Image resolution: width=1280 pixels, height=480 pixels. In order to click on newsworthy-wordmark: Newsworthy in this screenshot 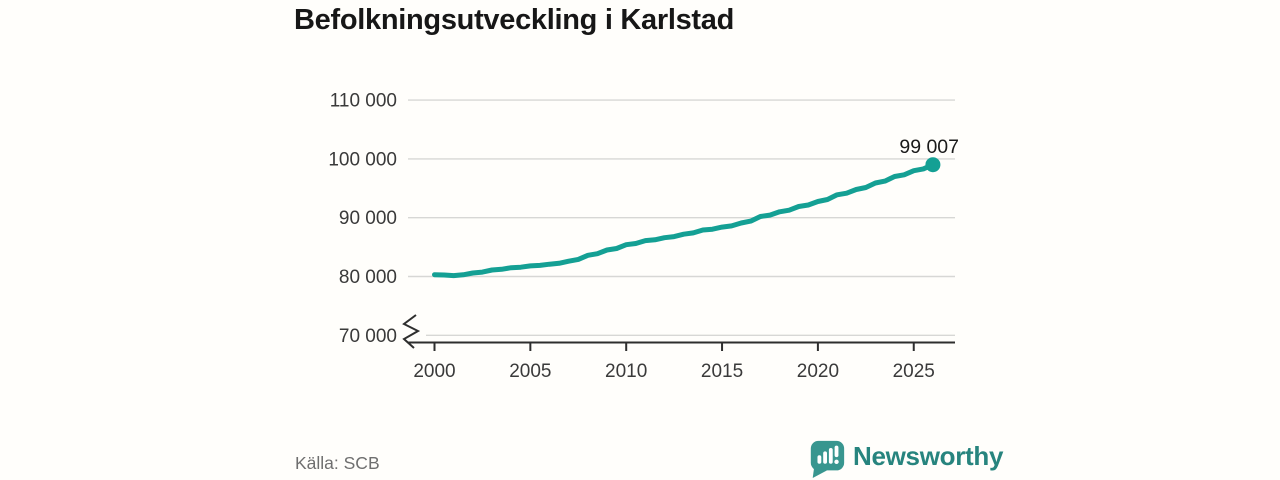, I will do `click(928, 456)`.